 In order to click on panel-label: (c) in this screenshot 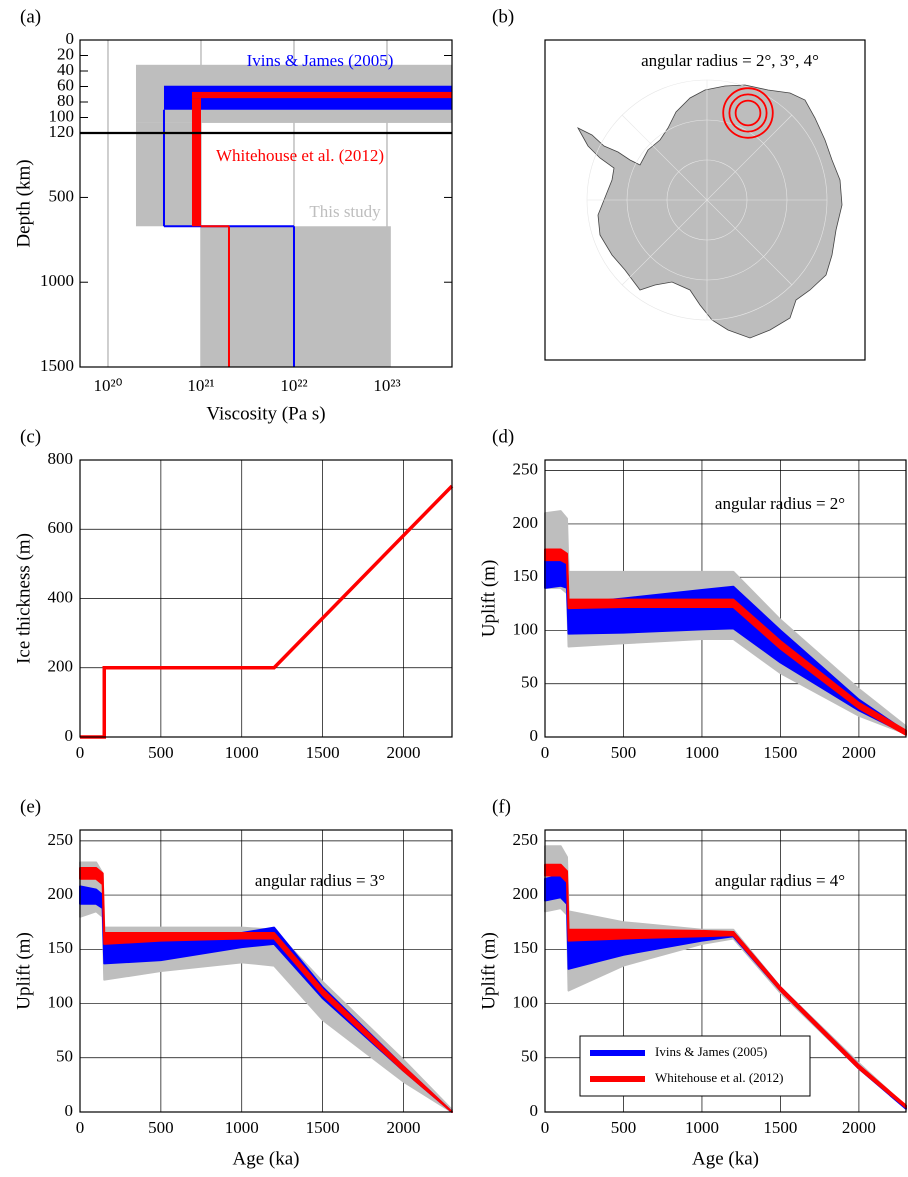, I will do `click(30, 436)`.